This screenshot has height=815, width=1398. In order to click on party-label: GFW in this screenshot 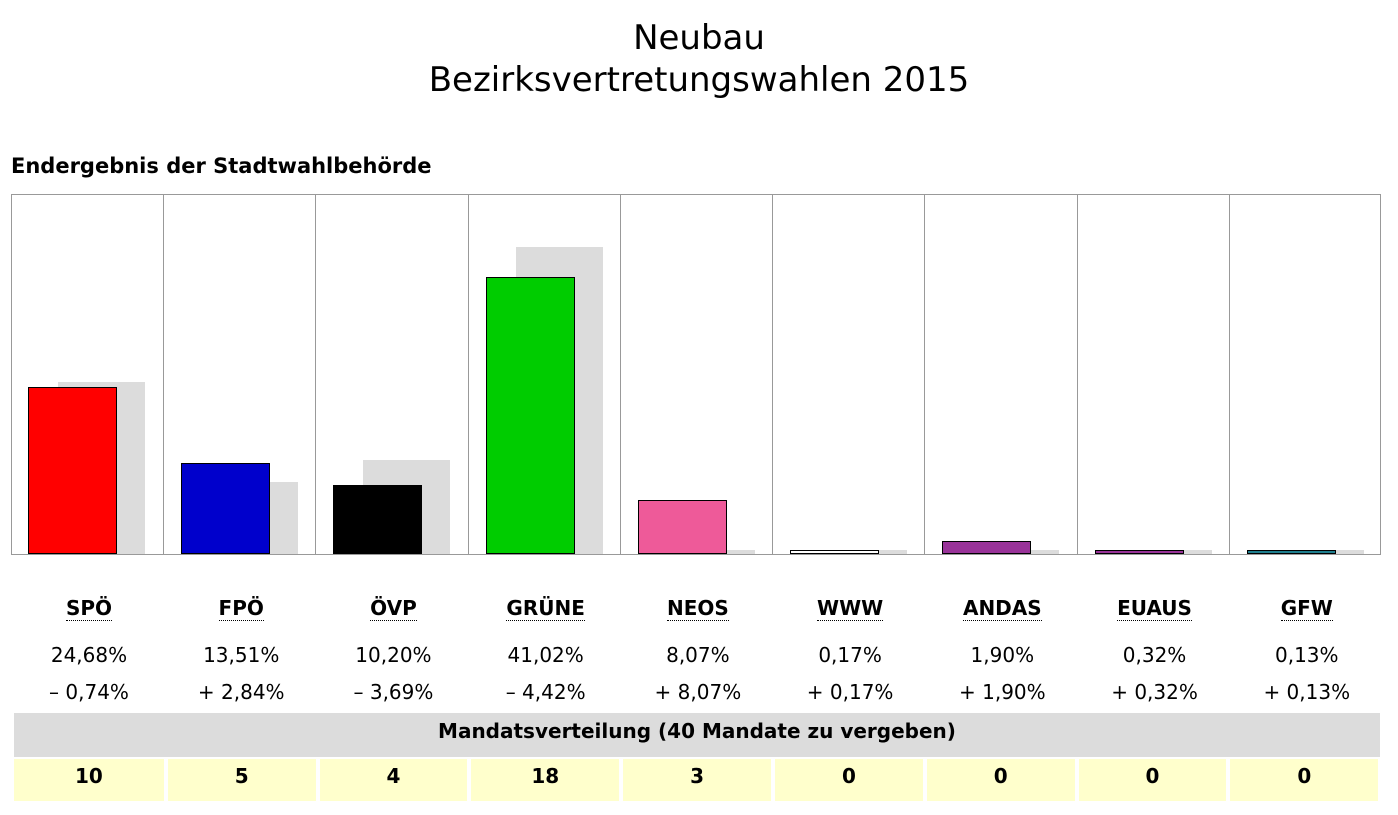, I will do `click(1306, 608)`.